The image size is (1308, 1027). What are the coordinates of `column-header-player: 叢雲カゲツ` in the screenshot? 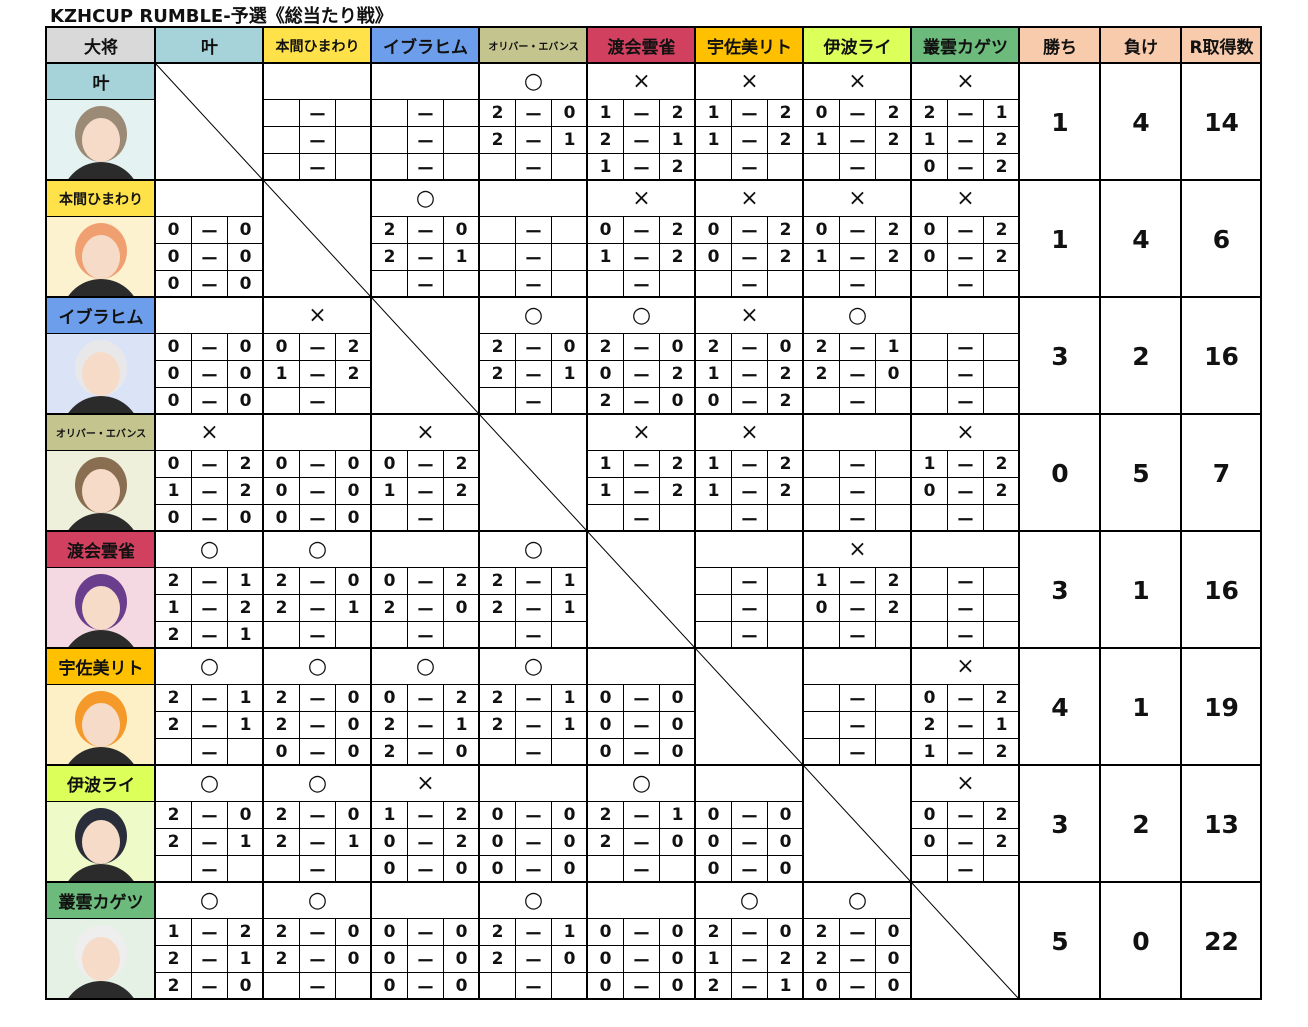 It's located at (965, 45).